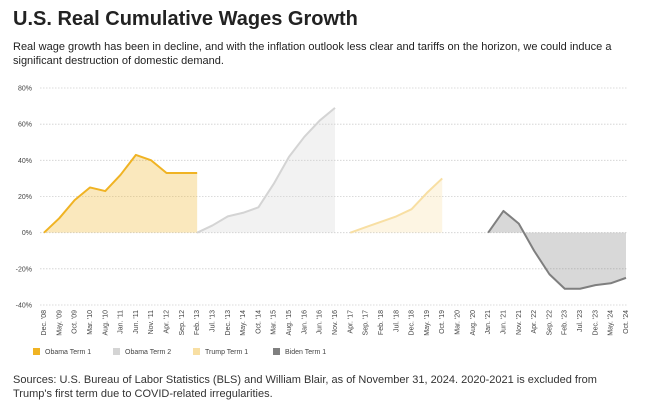  What do you see at coordinates (151, 322) in the screenshot?
I see `x-tick-label: Nov. '11` at bounding box center [151, 322].